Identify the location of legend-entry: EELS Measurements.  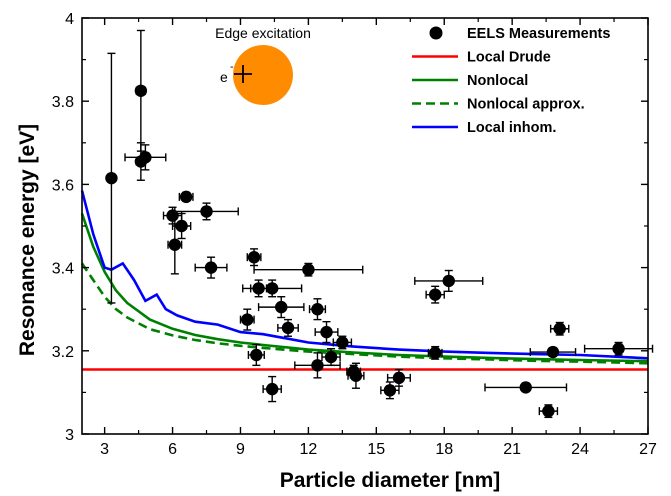
(519, 34).